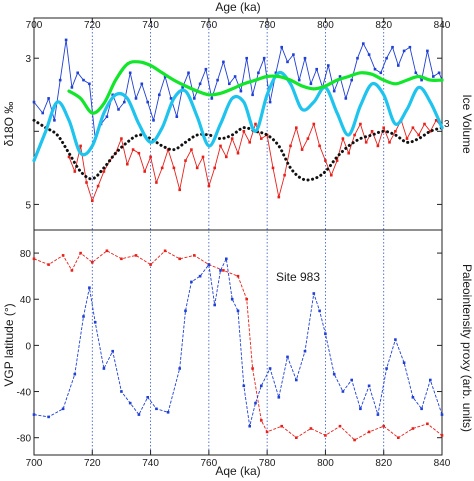 The width and height of the screenshot is (474, 481). What do you see at coordinates (442, 463) in the screenshot?
I see `x-tick-label-bottom-840: 840` at bounding box center [442, 463].